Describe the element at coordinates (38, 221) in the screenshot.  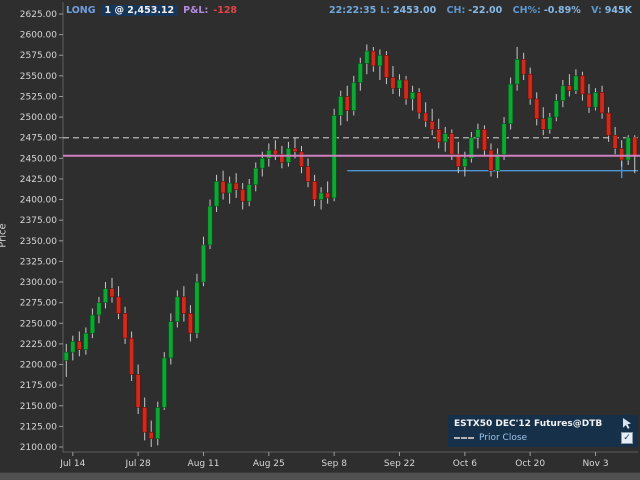
I see `y-tick-label: 2375.00` at that location.